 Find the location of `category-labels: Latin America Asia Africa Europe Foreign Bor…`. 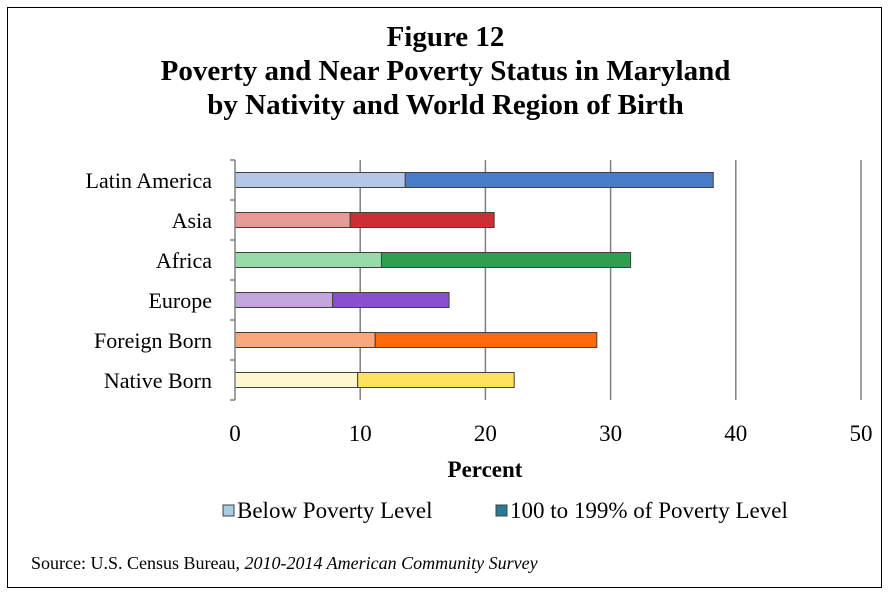

category-labels: Latin America Asia Africa Europe Foreign Bor… is located at coordinates (149, 280).